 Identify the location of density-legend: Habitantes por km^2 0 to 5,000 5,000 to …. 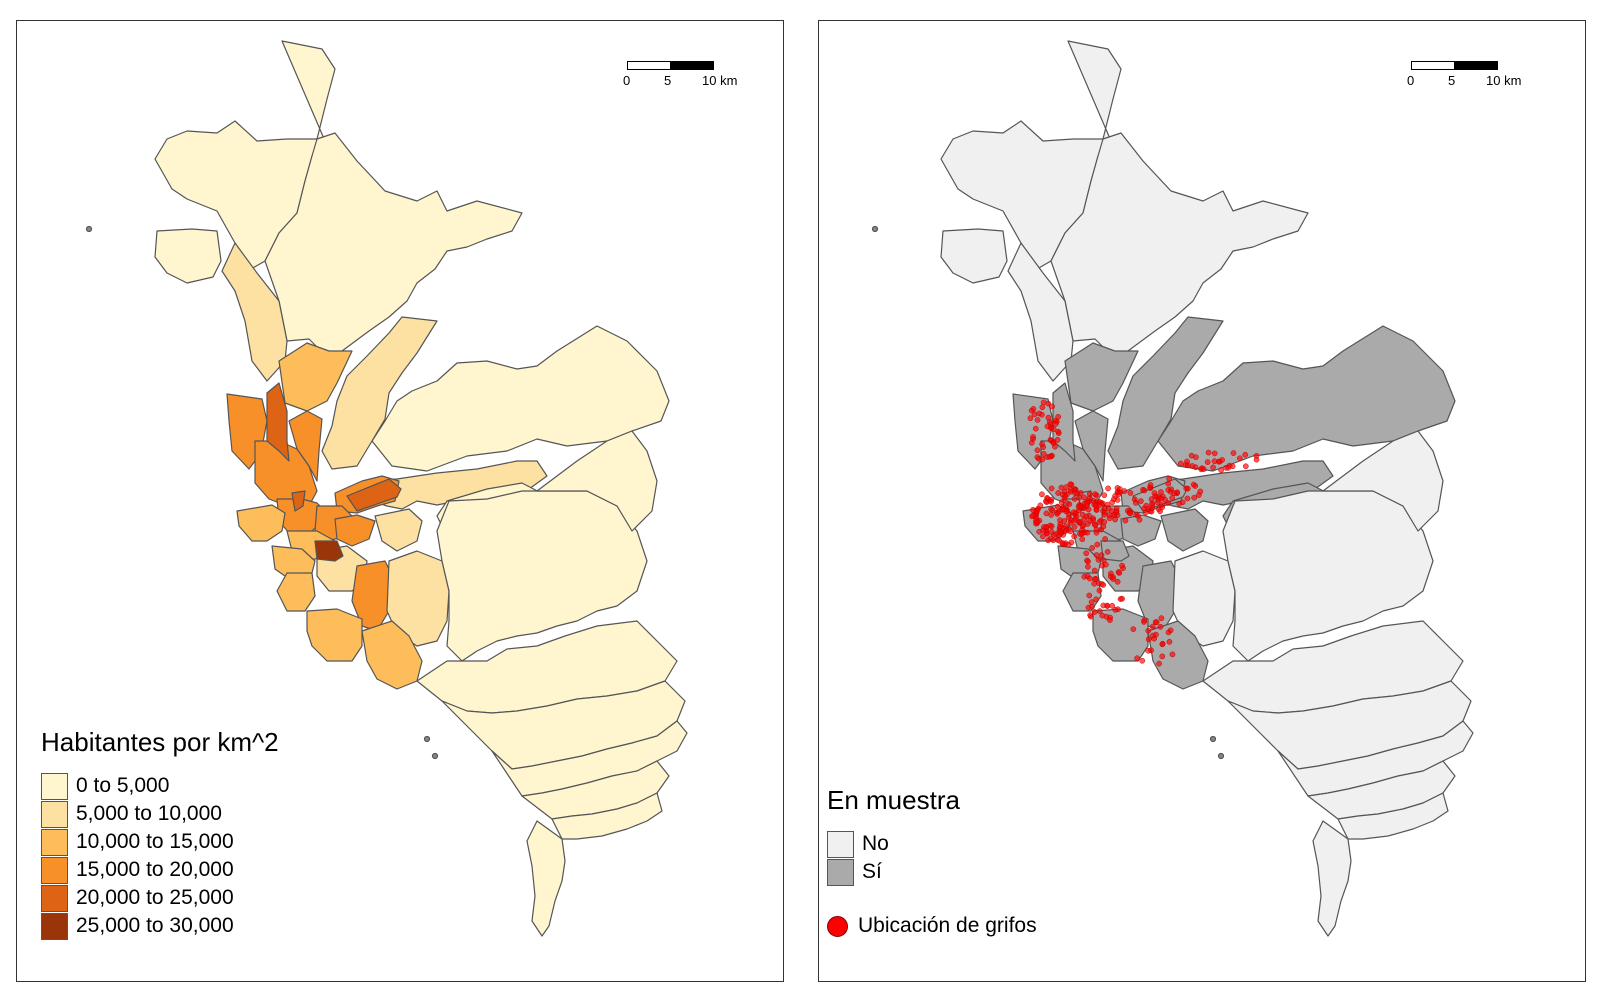
(160, 833).